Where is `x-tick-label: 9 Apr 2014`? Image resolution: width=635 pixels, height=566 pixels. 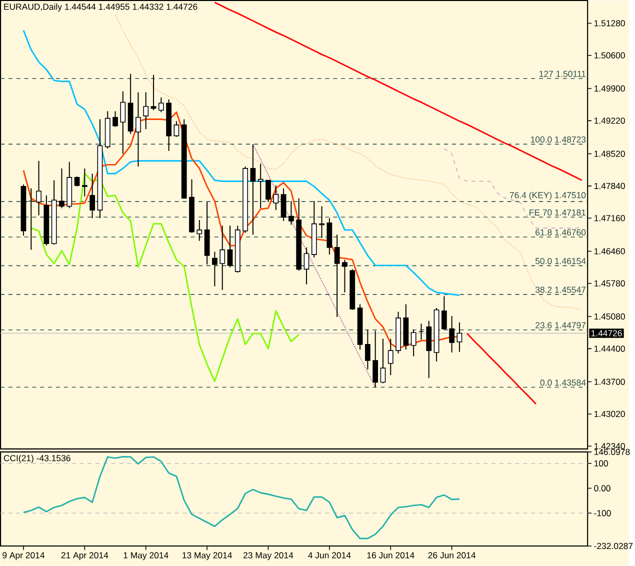
x-tick-label: 9 Apr 2014 is located at coordinates (23, 556).